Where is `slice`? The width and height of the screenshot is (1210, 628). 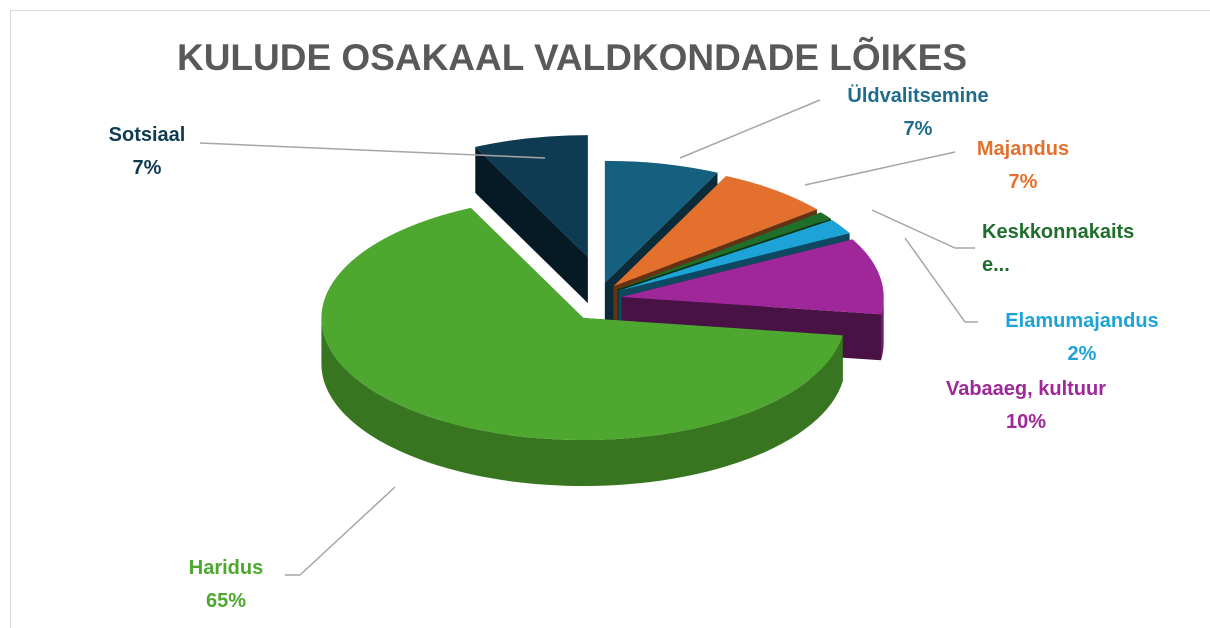
slice is located at coordinates (531, 219).